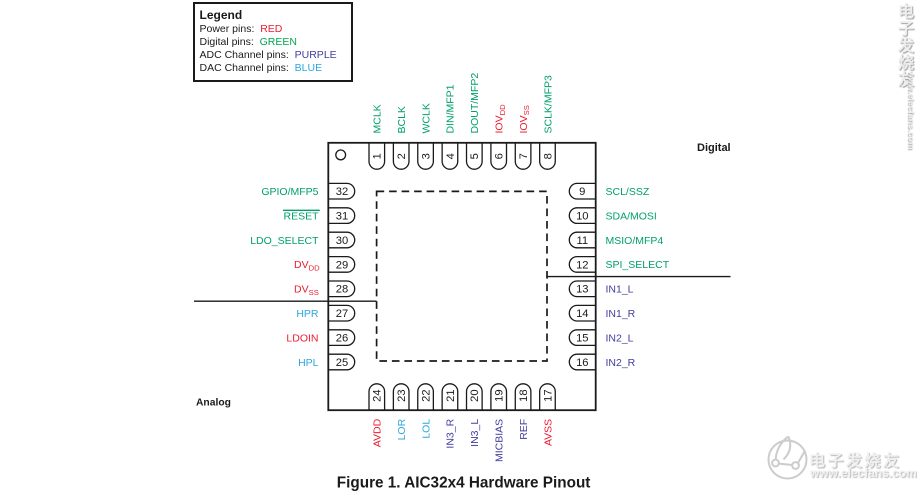 The height and width of the screenshot is (491, 917). I want to click on svg-text: IOVDD, so click(500, 119).